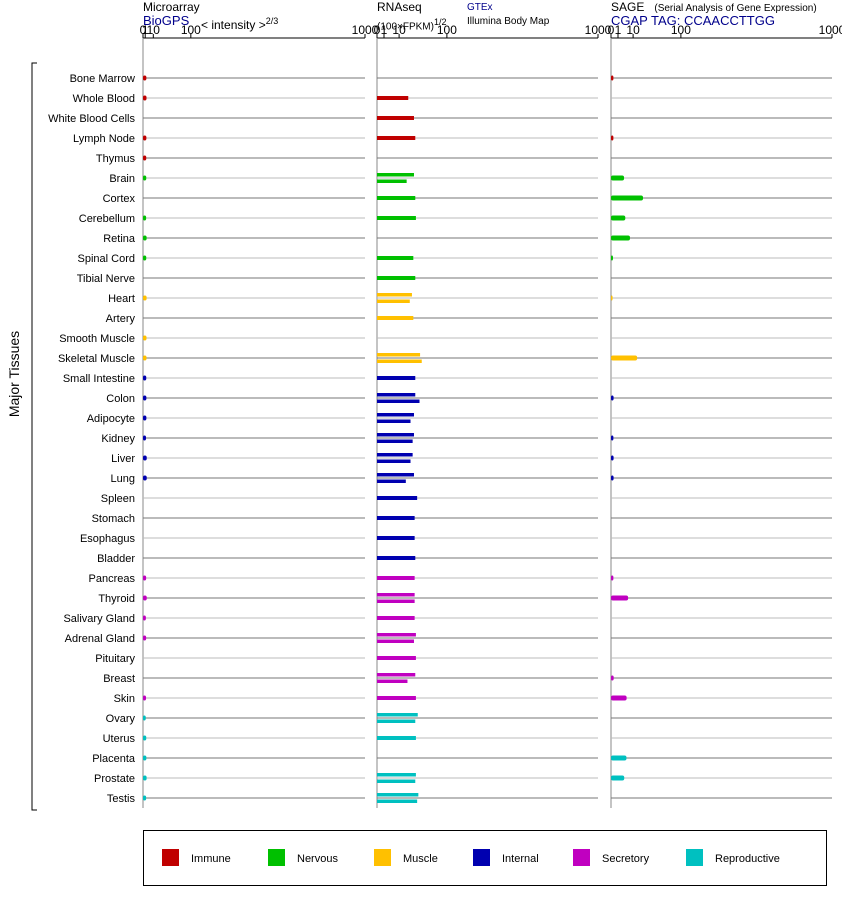  What do you see at coordinates (166, 20) in the screenshot?
I see `microarray-header-source: BioGPS` at bounding box center [166, 20].